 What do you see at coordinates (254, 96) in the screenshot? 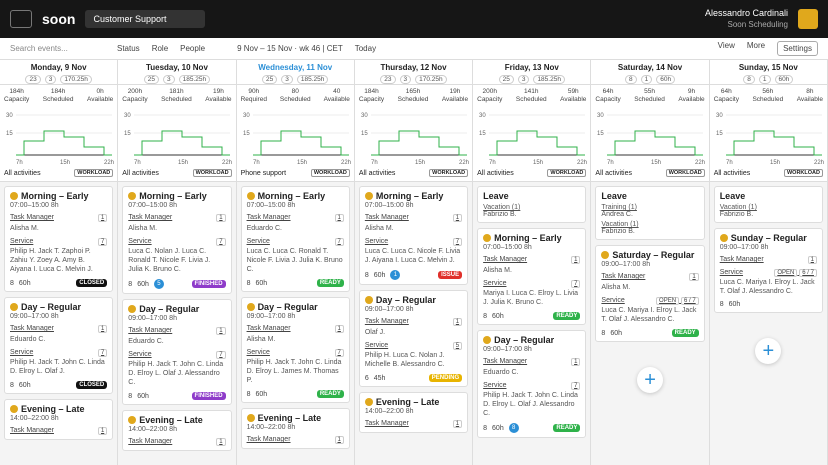
I see `capacity-item: 90h Required` at bounding box center [254, 96].